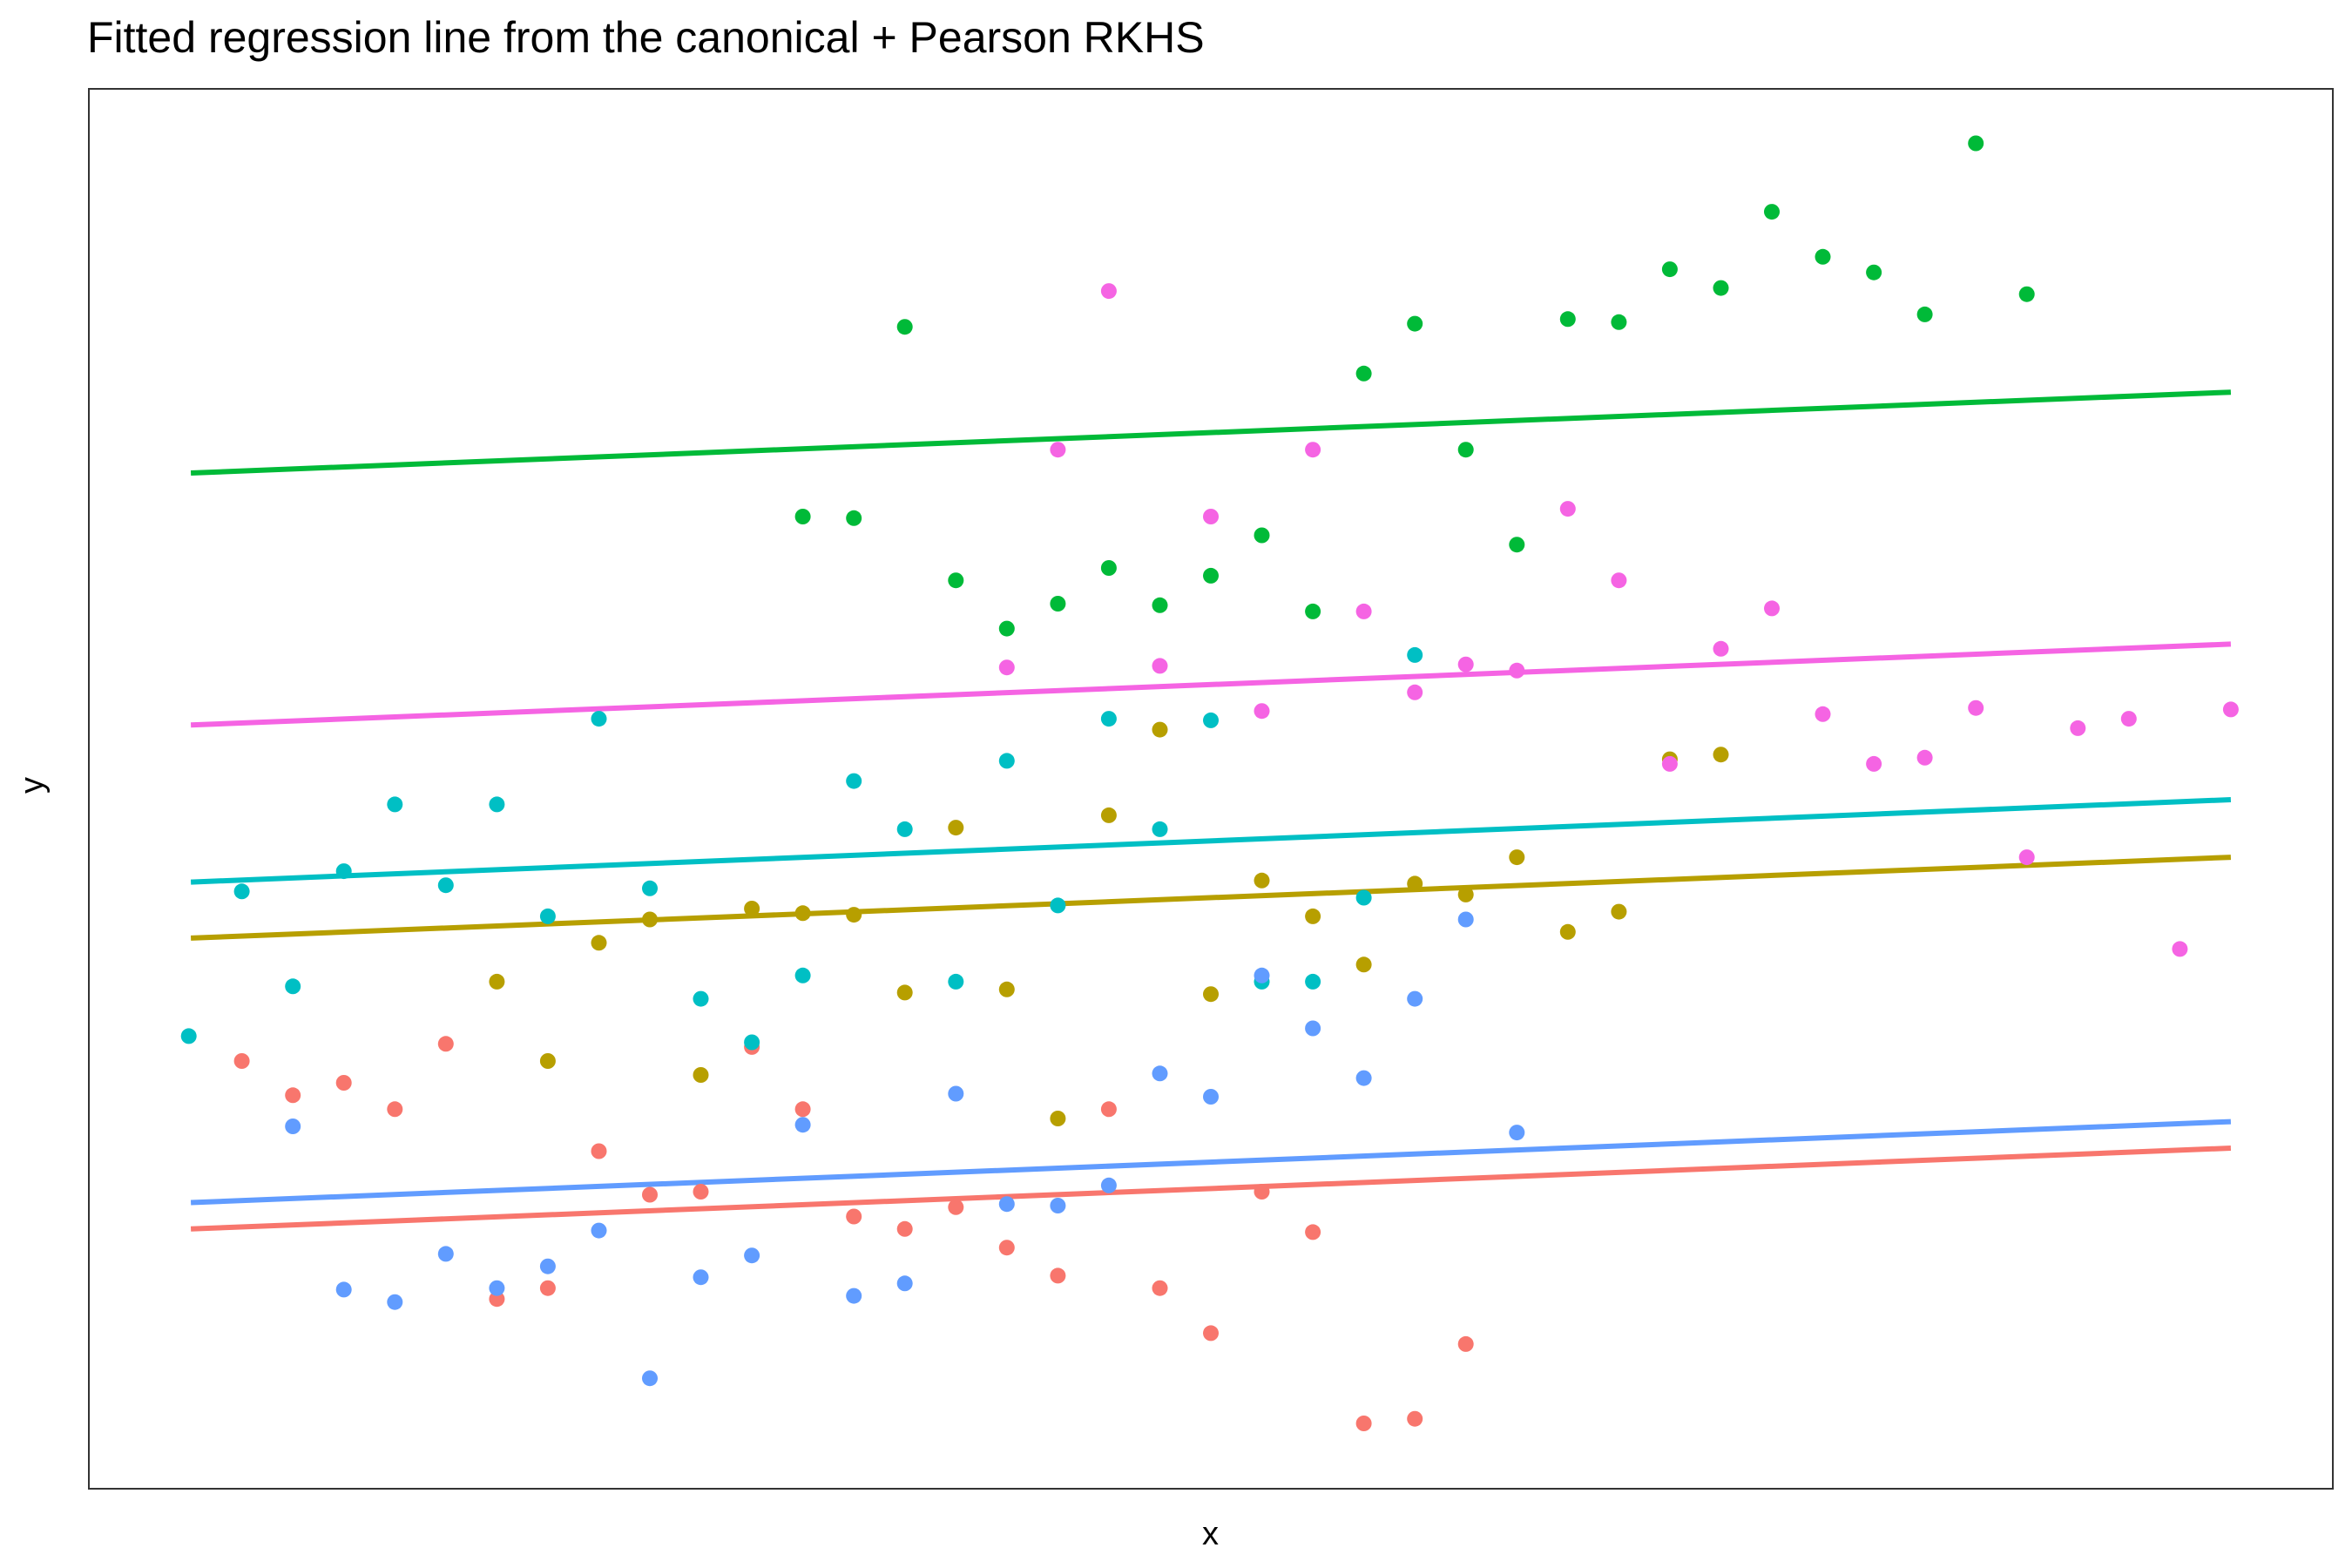  What do you see at coordinates (1211, 1534) in the screenshot?
I see `x-axis-label: x` at bounding box center [1211, 1534].